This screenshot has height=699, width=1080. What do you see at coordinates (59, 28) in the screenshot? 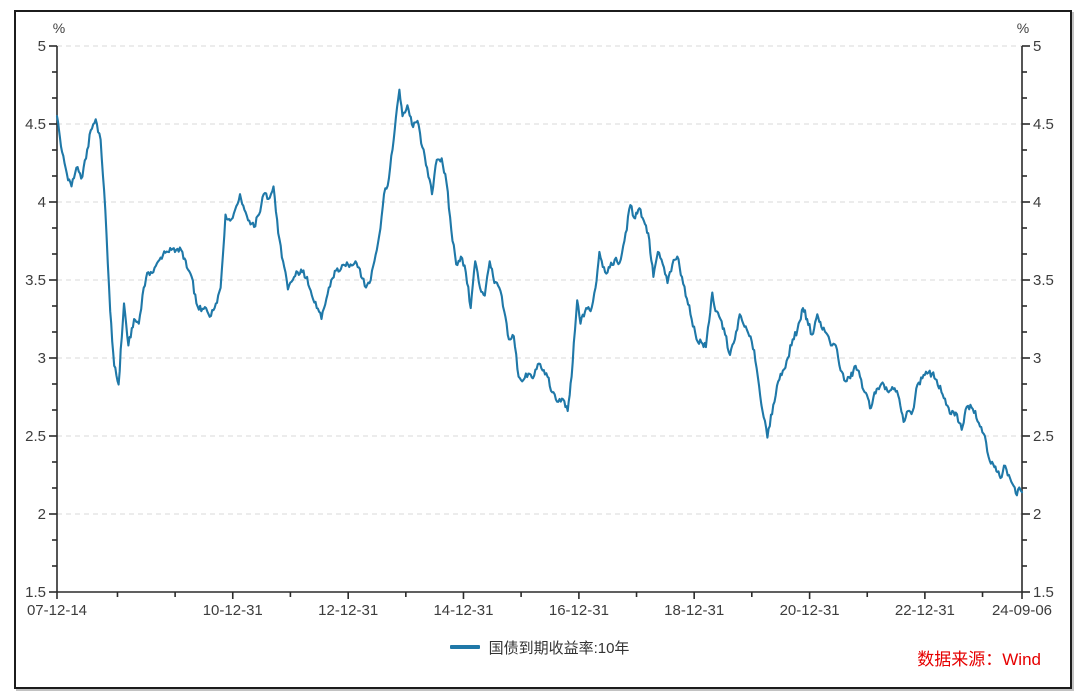
I see `y-axis-unit-left: %` at bounding box center [59, 28].